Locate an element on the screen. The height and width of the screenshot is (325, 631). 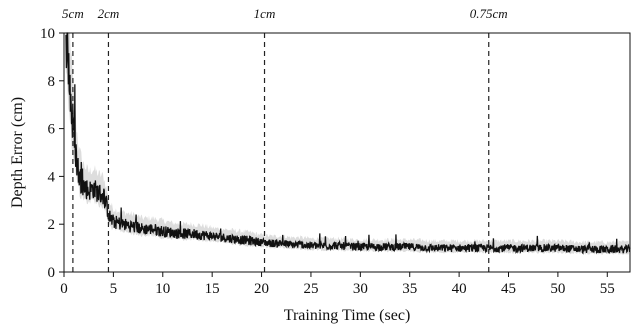
y-axis-title: Depth Error (cm) is located at coordinates (17, 152).